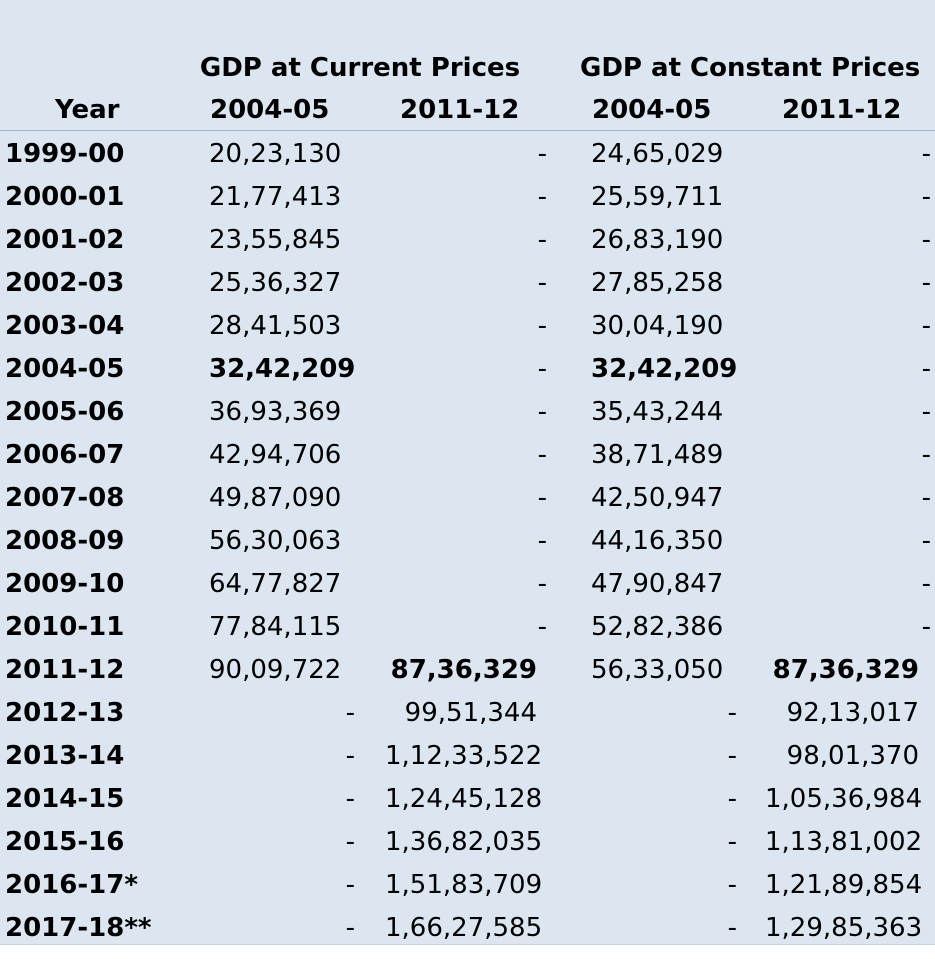 The height and width of the screenshot is (959, 935). I want to click on value-cell-c3: 24,65,029, so click(657, 154).